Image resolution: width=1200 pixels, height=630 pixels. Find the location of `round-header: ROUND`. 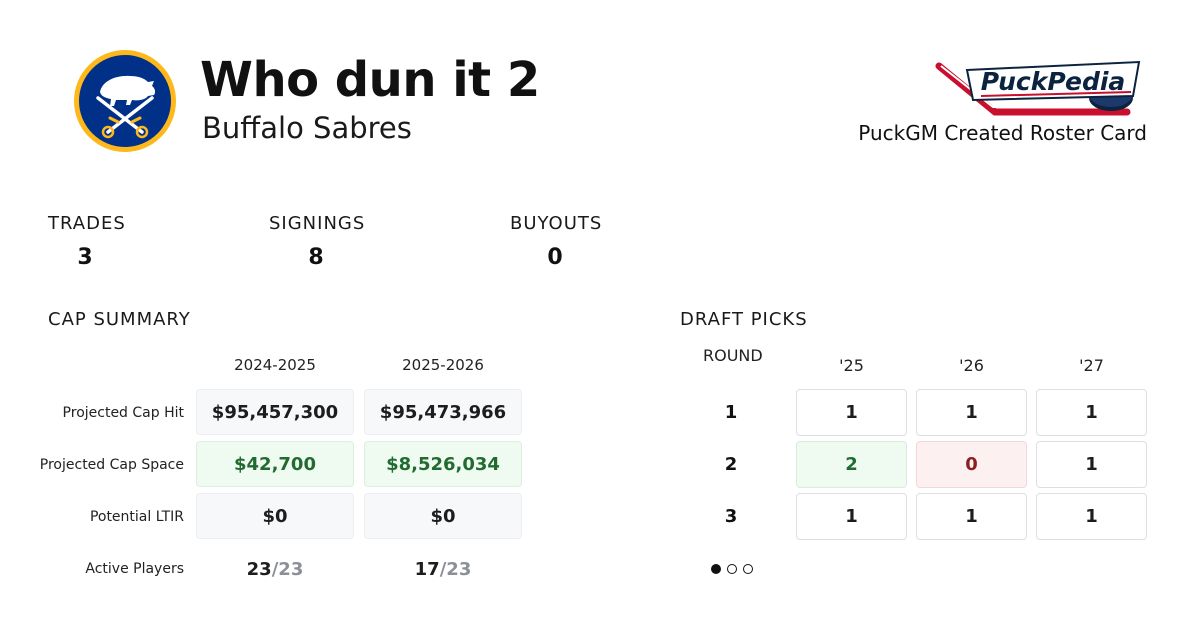

round-header: ROUND is located at coordinates (733, 355).